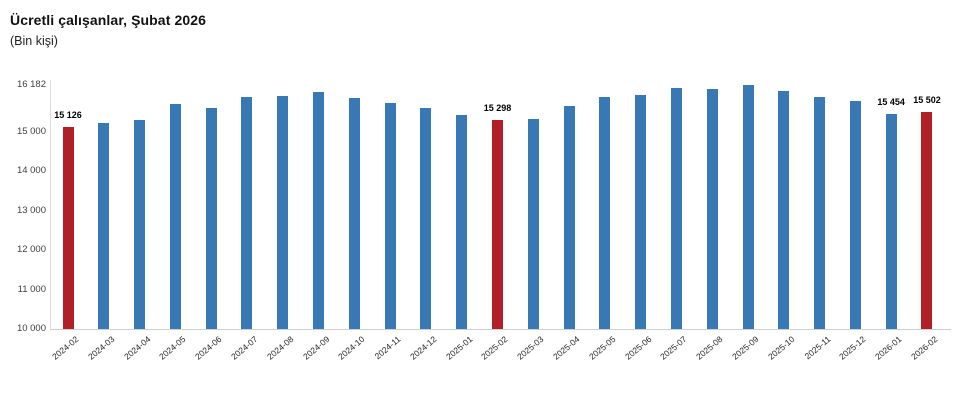 This screenshot has width=956, height=409. Describe the element at coordinates (31, 210) in the screenshot. I see `y-axis-tick-label: 13 000` at that location.